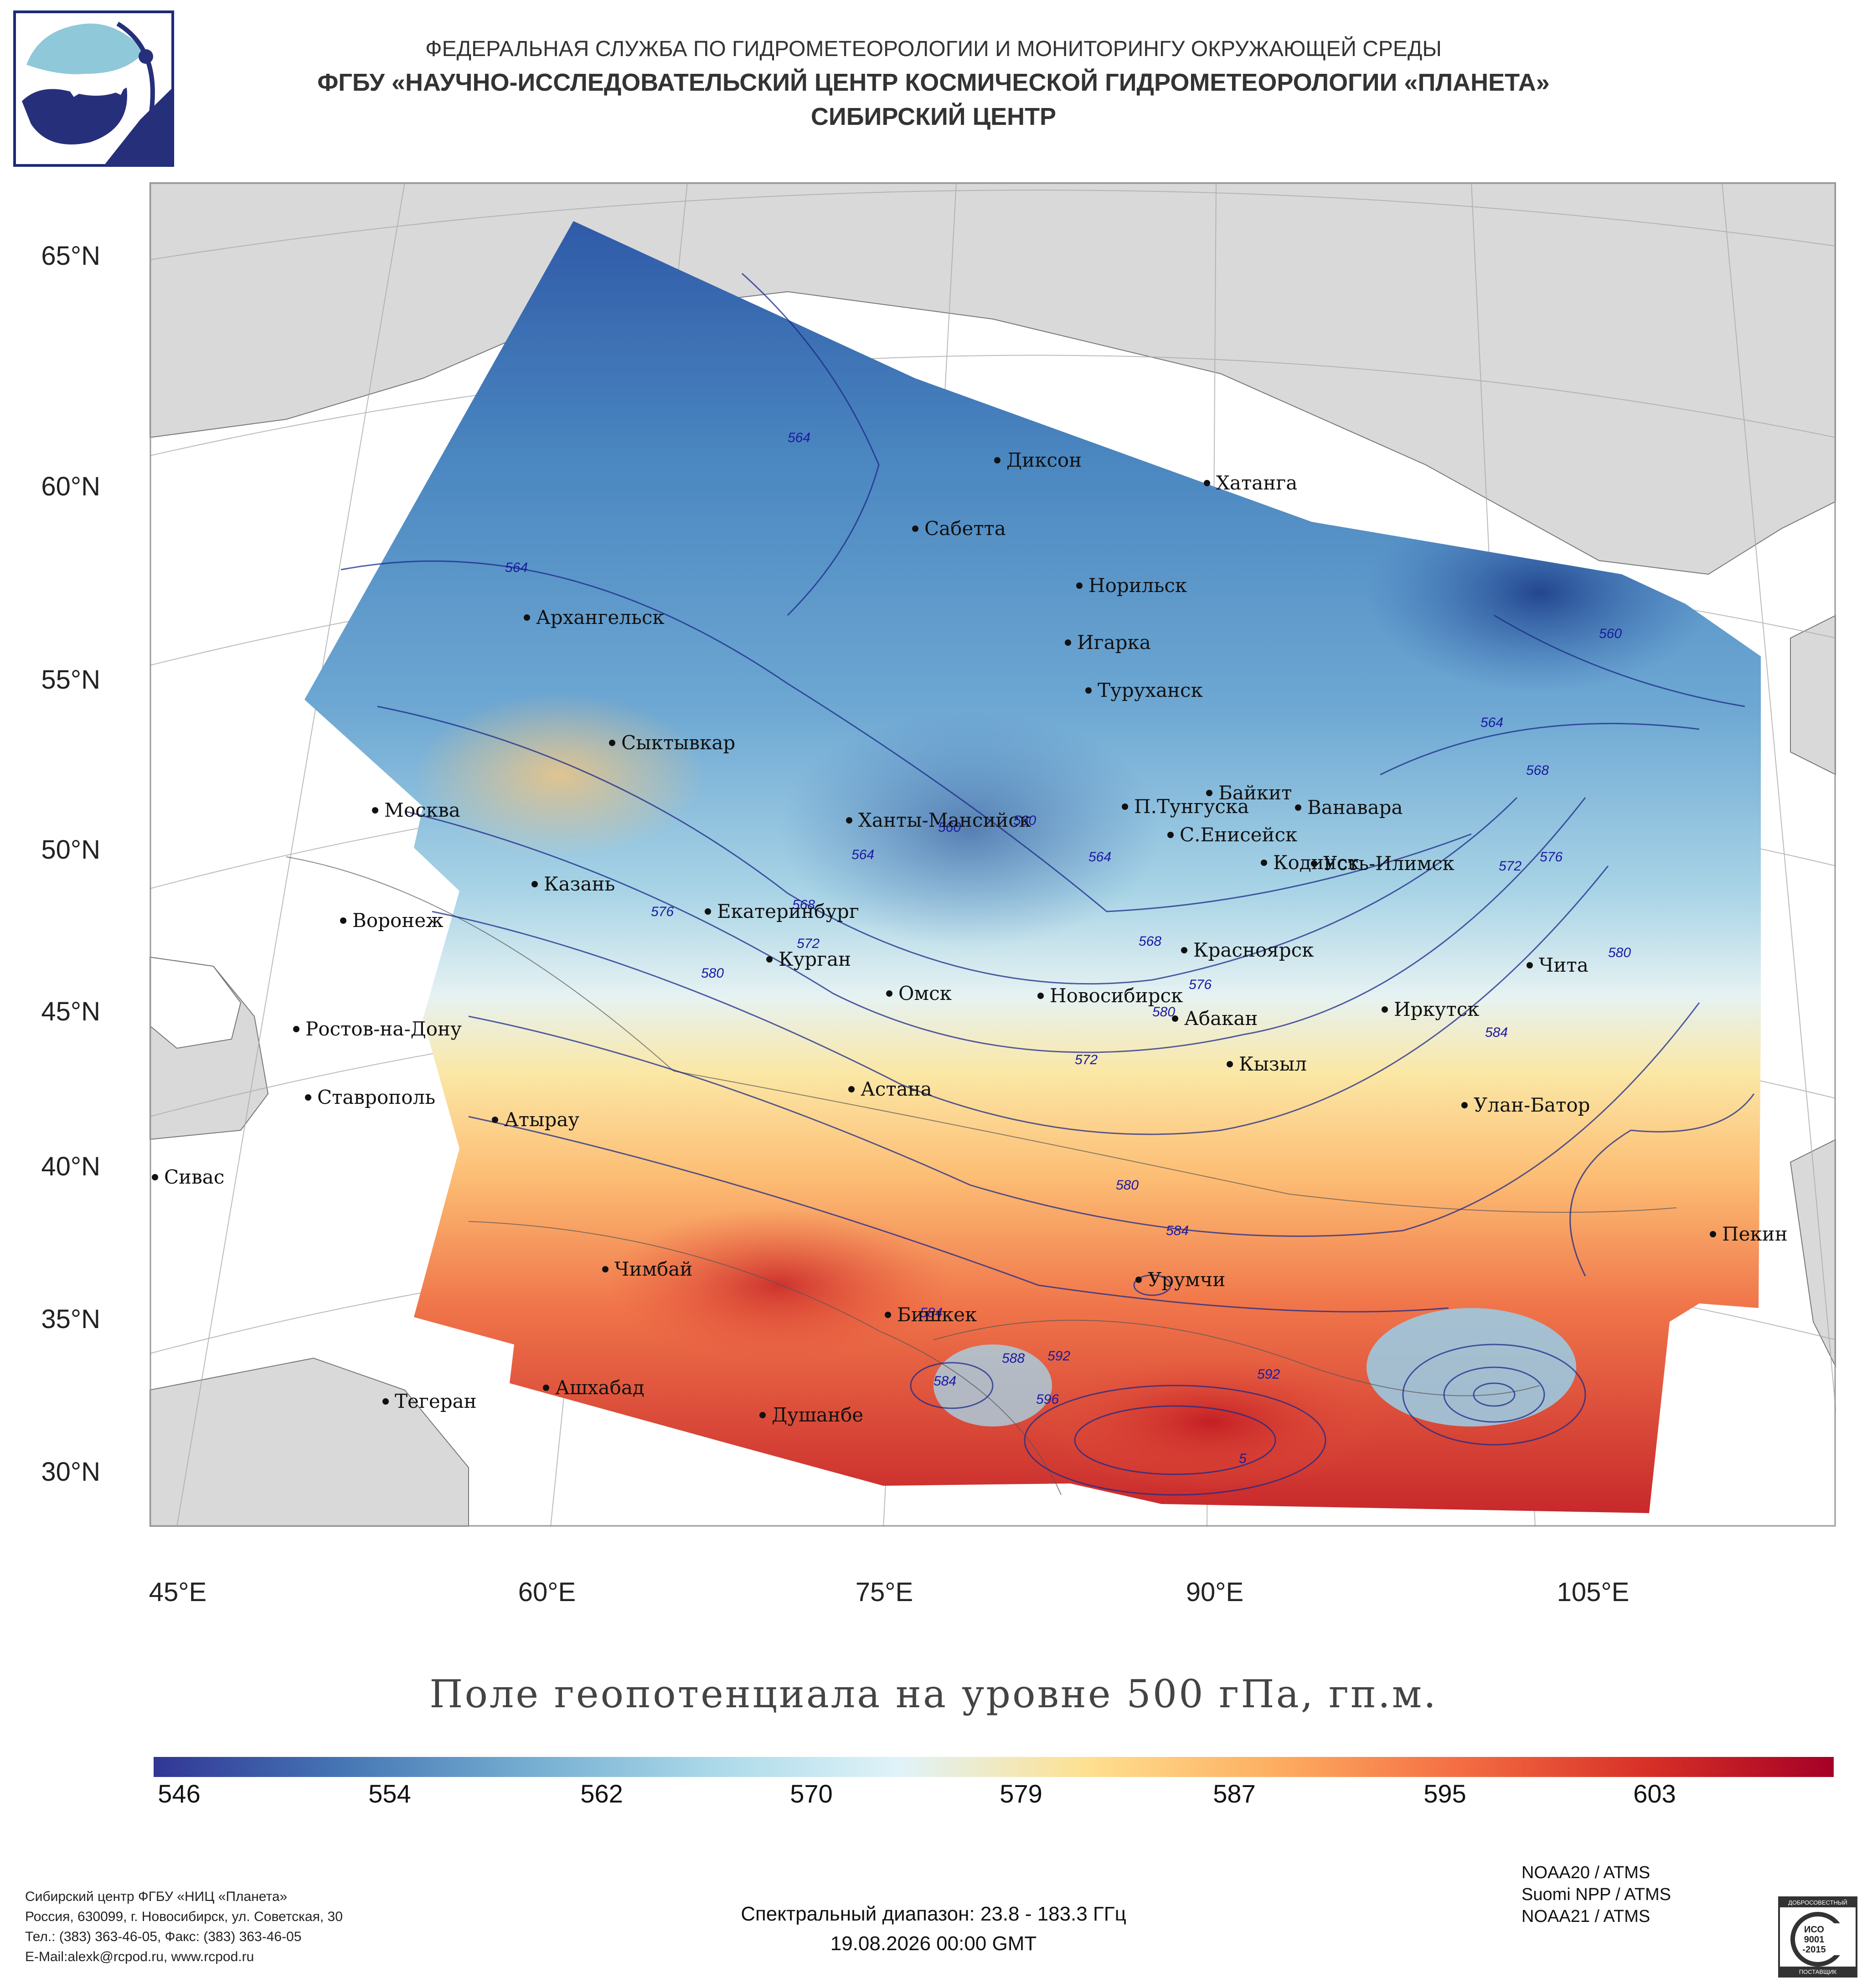 This screenshot has width=1867, height=1988. Describe the element at coordinates (1585, 1873) in the screenshot. I see `sensor-item: NOAA20 / ATMS` at that location.